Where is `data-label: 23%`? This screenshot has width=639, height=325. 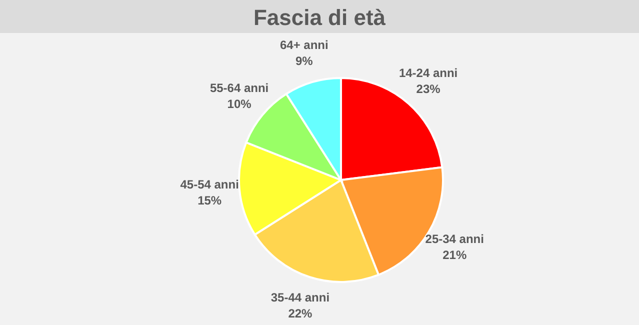 data-label: 23% is located at coordinates (428, 89).